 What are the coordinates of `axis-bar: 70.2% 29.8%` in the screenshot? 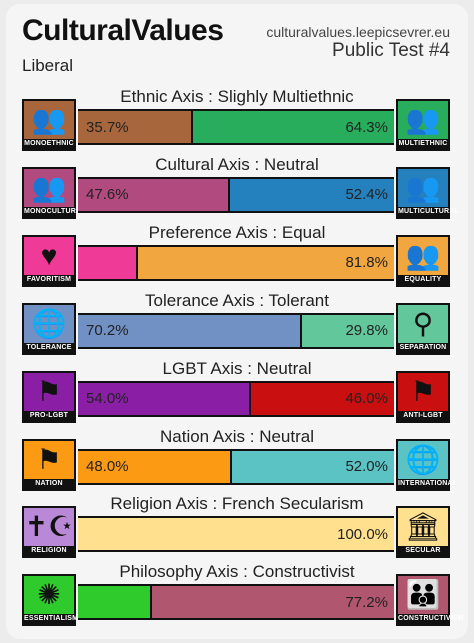 It's located at (236, 330).